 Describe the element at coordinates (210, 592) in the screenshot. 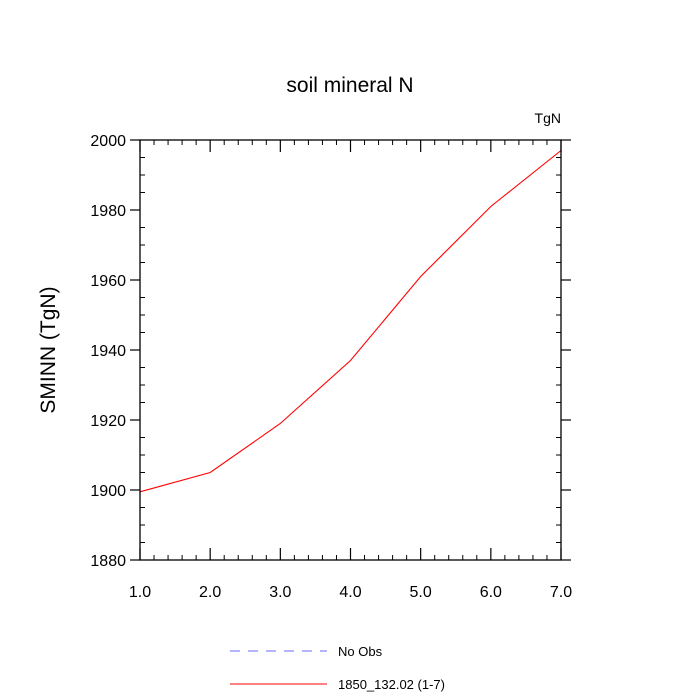

I see `x-tick-label: 2.0` at that location.